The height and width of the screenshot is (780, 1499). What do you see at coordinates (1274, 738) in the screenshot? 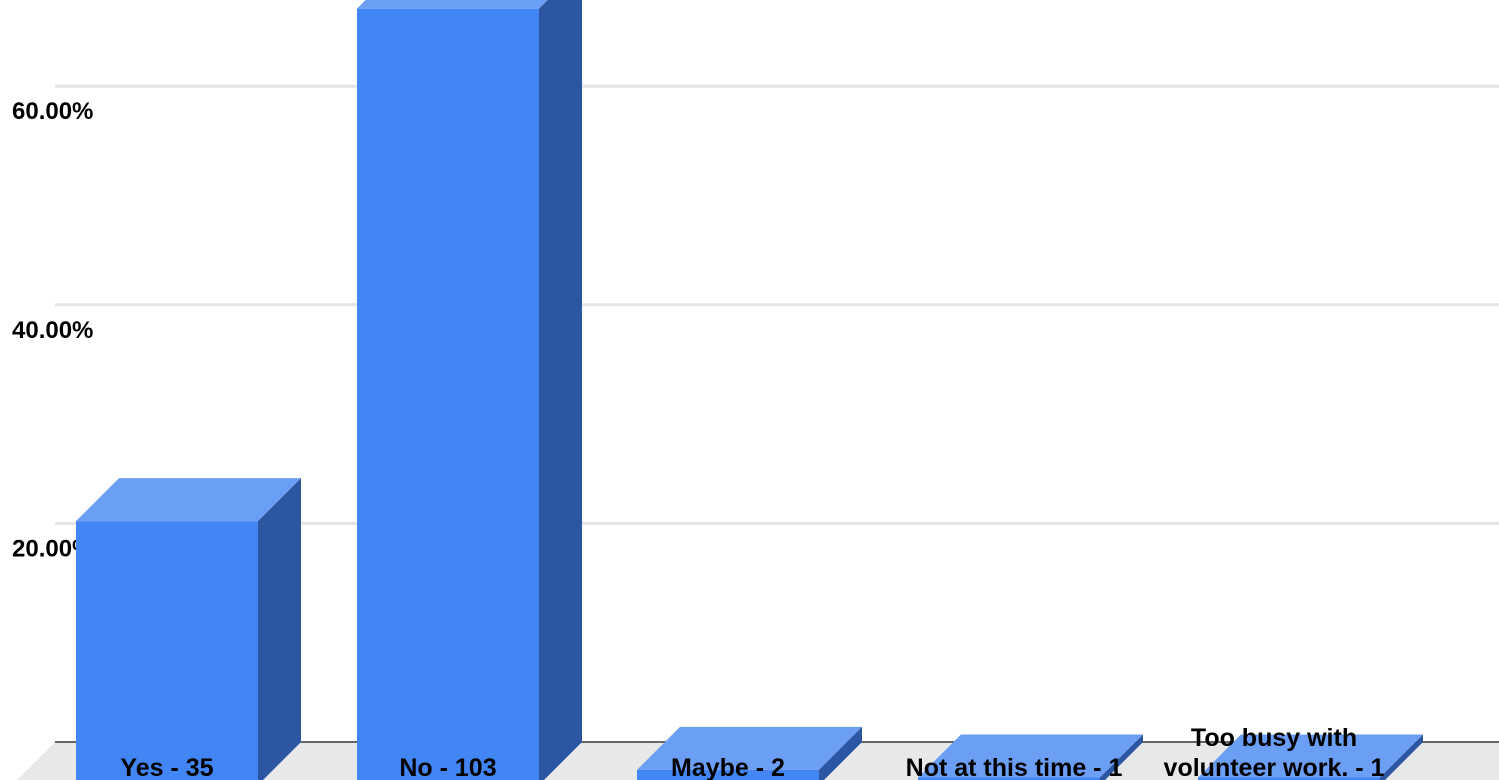
I see `category-label-line: Too busy with` at bounding box center [1274, 738].